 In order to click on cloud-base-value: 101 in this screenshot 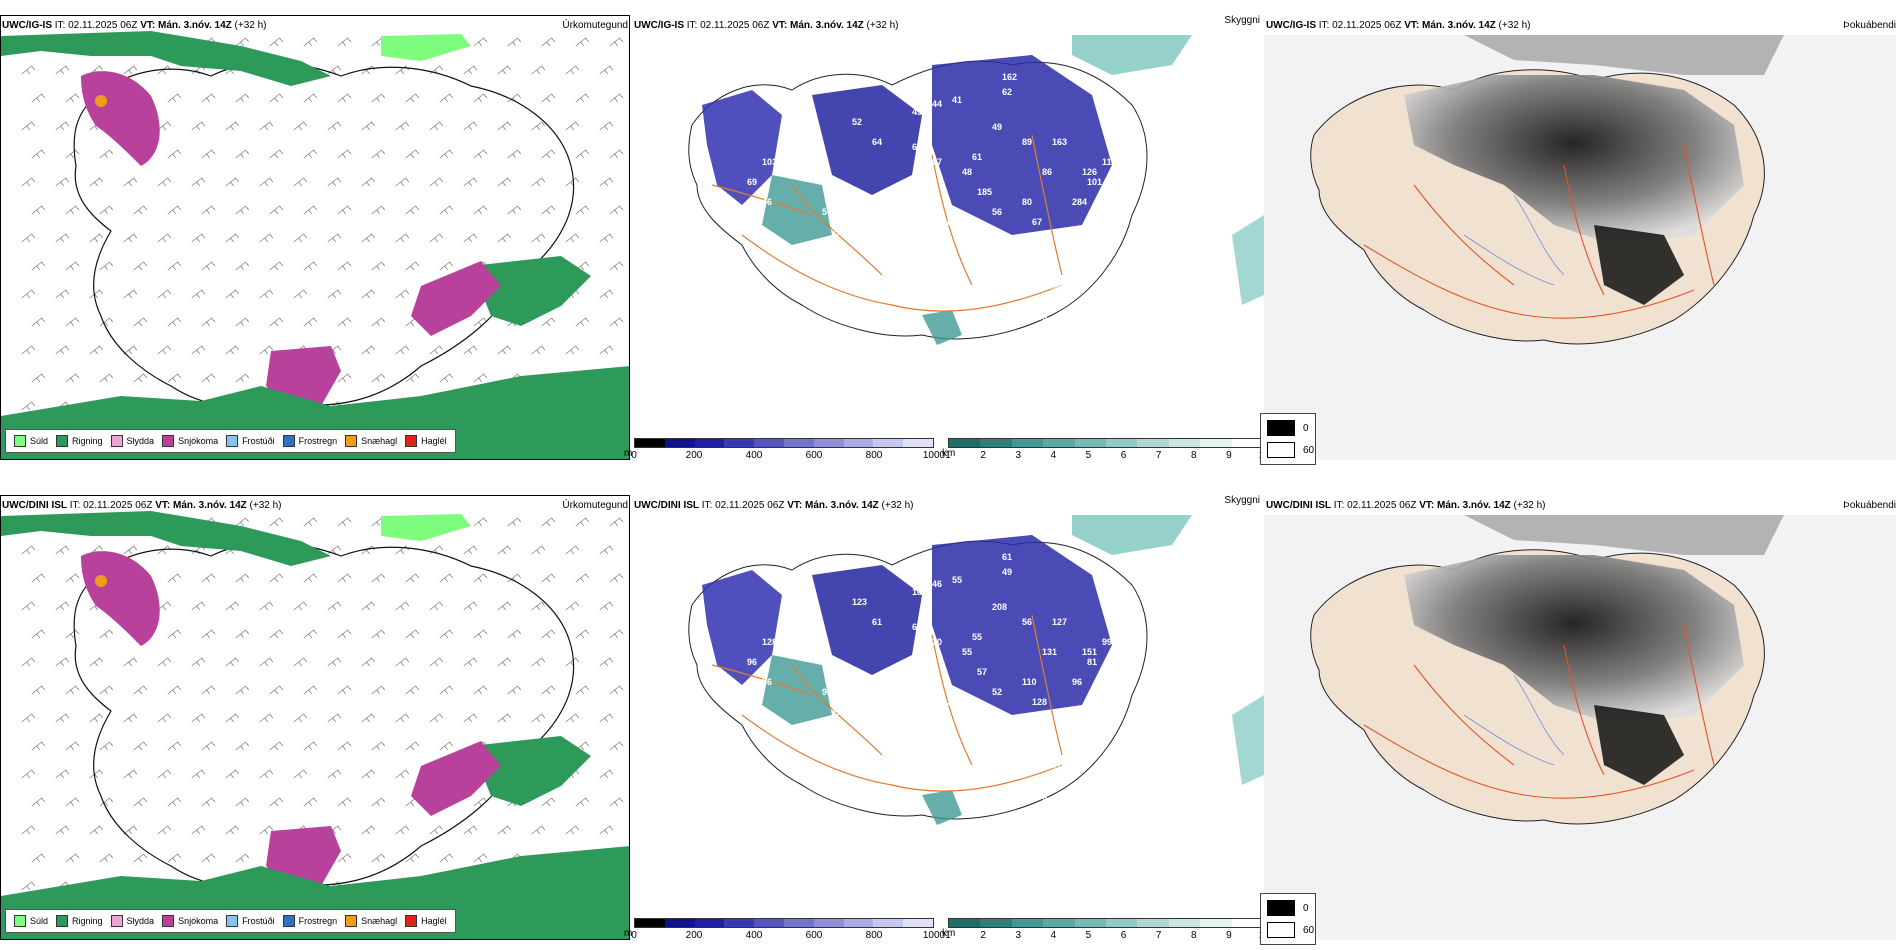, I will do `click(1094, 182)`.